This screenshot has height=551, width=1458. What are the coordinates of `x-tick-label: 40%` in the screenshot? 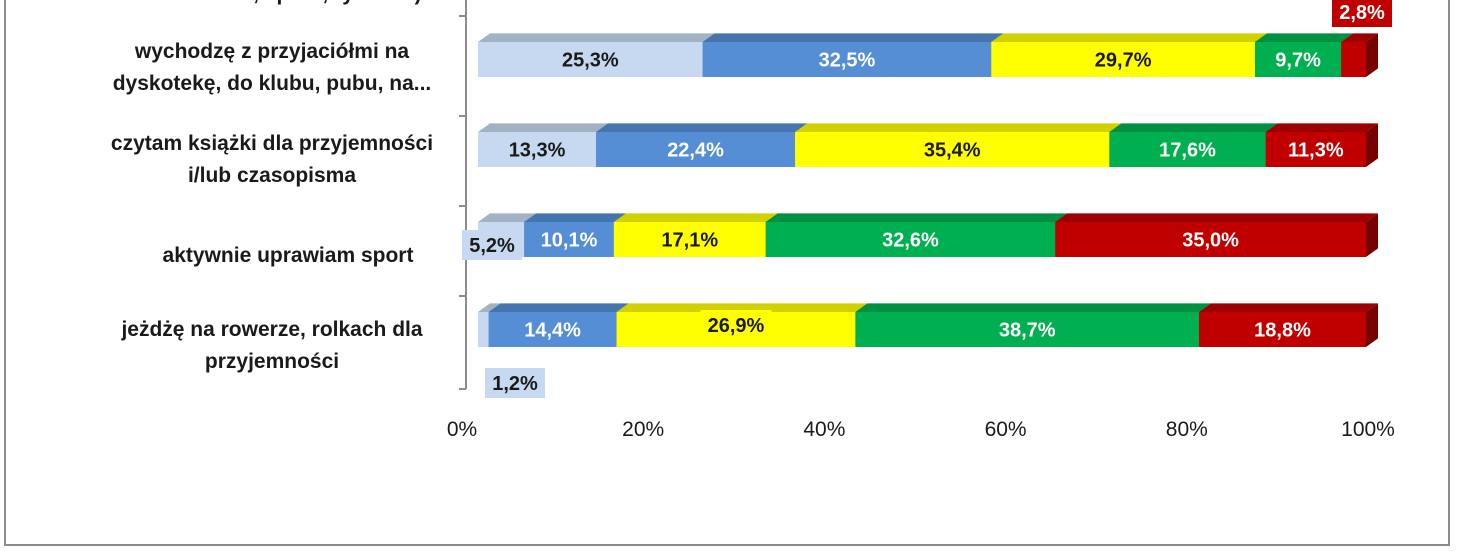 It's located at (824, 429).